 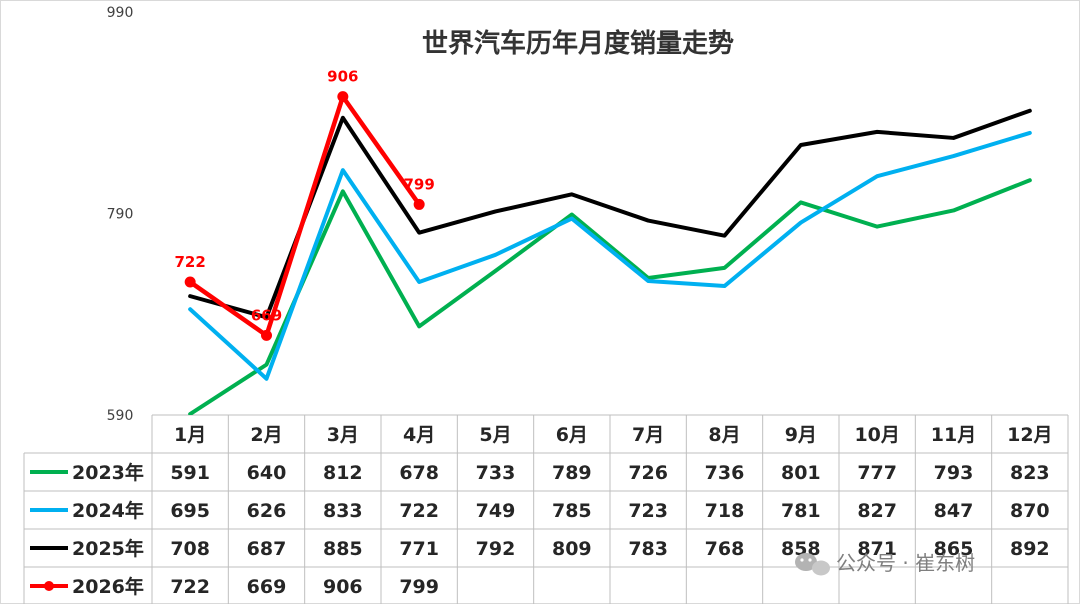 I want to click on legend-series-name: 2026年, so click(x=108, y=586).